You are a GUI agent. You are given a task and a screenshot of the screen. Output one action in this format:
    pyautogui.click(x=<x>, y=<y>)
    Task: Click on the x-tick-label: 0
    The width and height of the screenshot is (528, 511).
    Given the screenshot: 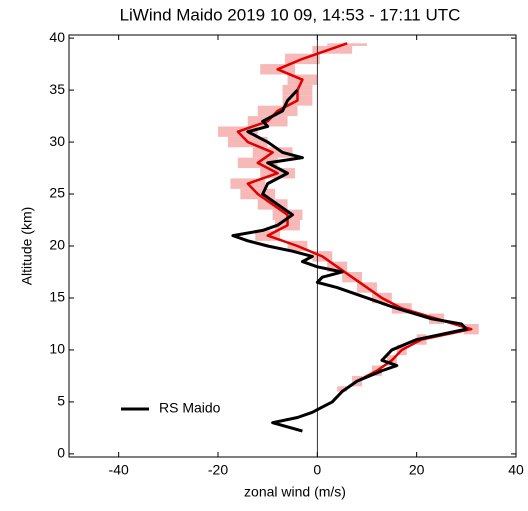 What is the action you would take?
    pyautogui.click(x=317, y=470)
    